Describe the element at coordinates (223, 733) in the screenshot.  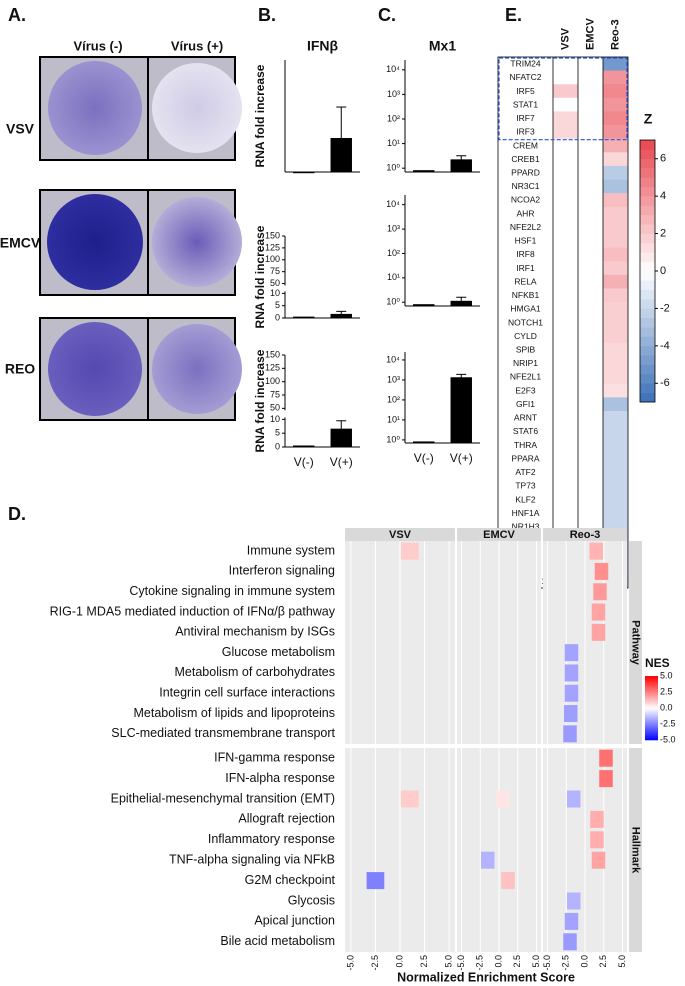
I see `row-label: SLC-mediated transmembrane transport` at that location.